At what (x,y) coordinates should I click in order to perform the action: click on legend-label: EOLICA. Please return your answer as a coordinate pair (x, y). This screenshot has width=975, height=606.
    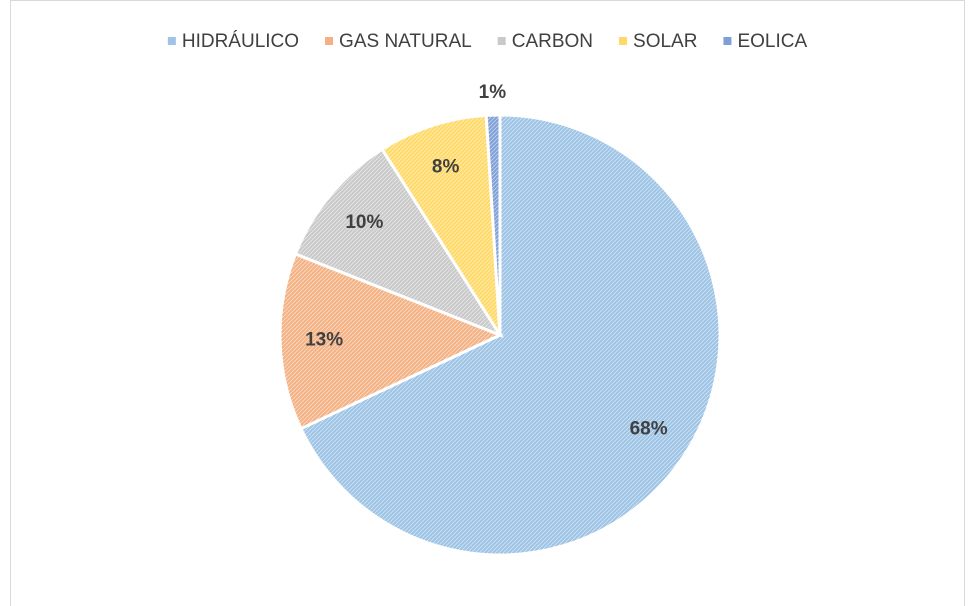
    Looking at the image, I should click on (772, 41).